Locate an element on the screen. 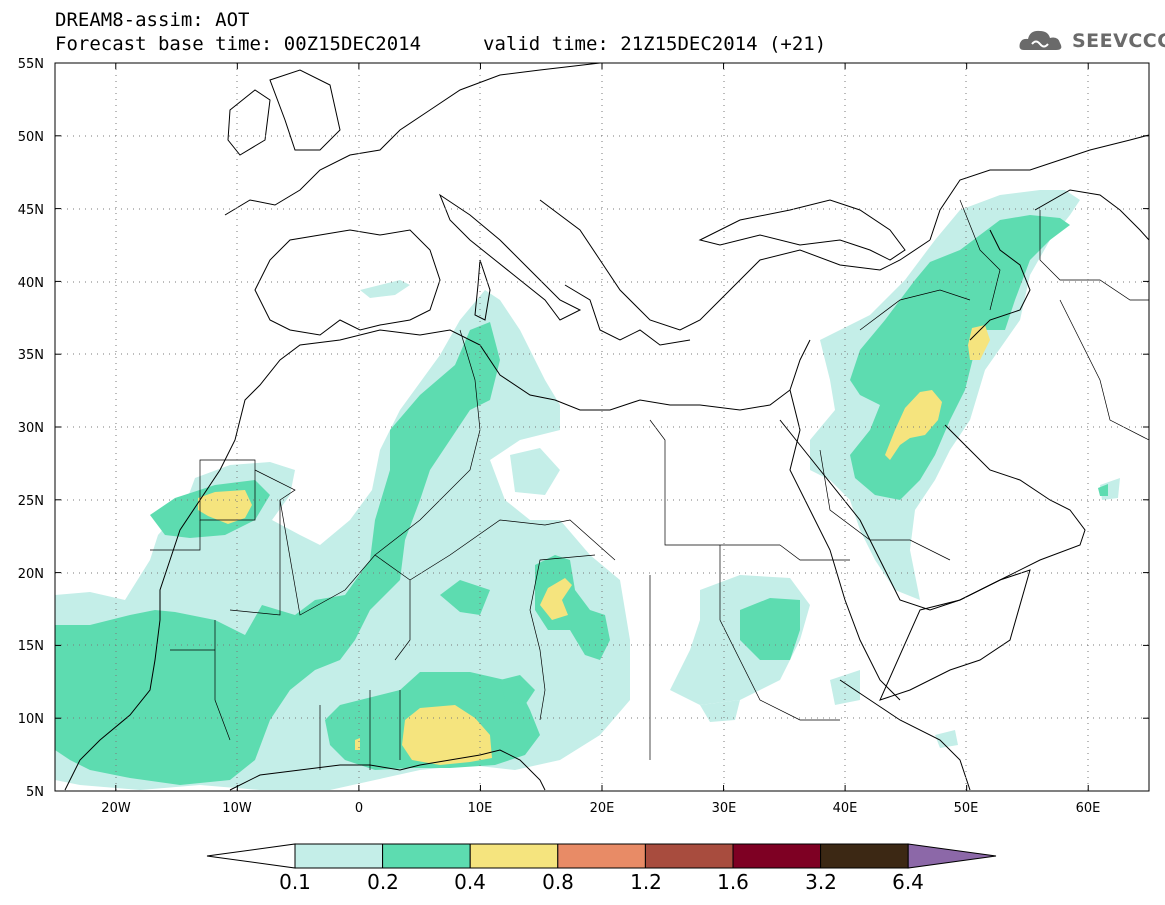  lat-tick-label: 50N is located at coordinates (31, 137).